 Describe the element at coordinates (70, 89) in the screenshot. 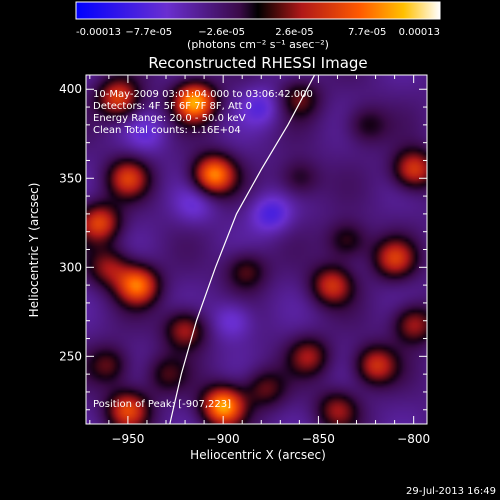

I see `y-tick-label: 400` at that location.